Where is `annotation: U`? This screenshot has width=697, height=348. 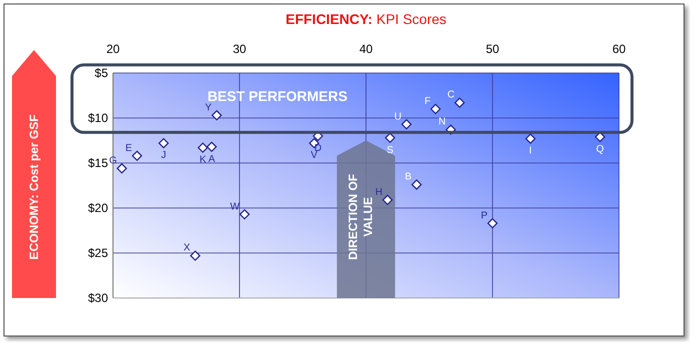
annotation: U is located at coordinates (398, 116).